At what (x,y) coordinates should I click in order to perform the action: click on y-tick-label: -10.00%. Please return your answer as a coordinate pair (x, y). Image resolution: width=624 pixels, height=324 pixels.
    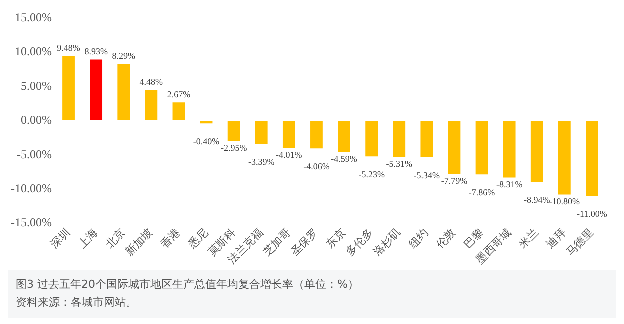
    Looking at the image, I should click on (31, 188).